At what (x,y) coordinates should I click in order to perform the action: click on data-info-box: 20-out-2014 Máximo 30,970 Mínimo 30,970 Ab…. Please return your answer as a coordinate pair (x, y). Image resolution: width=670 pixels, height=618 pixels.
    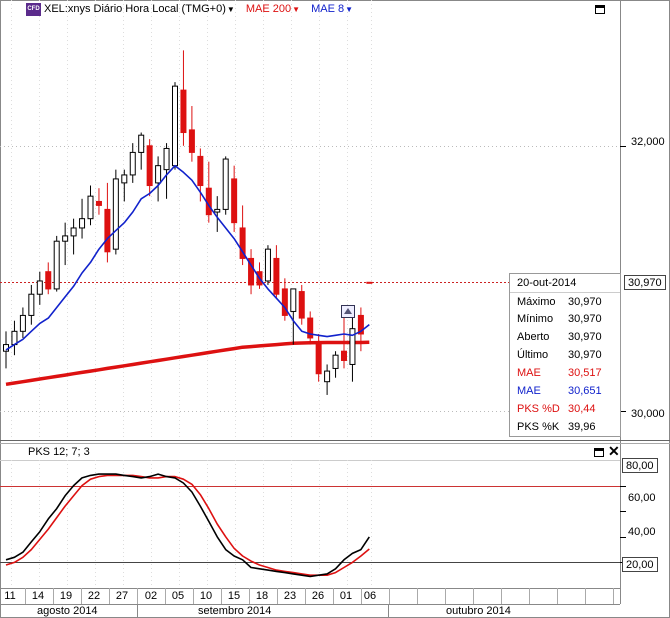
    Looking at the image, I should click on (565, 355).